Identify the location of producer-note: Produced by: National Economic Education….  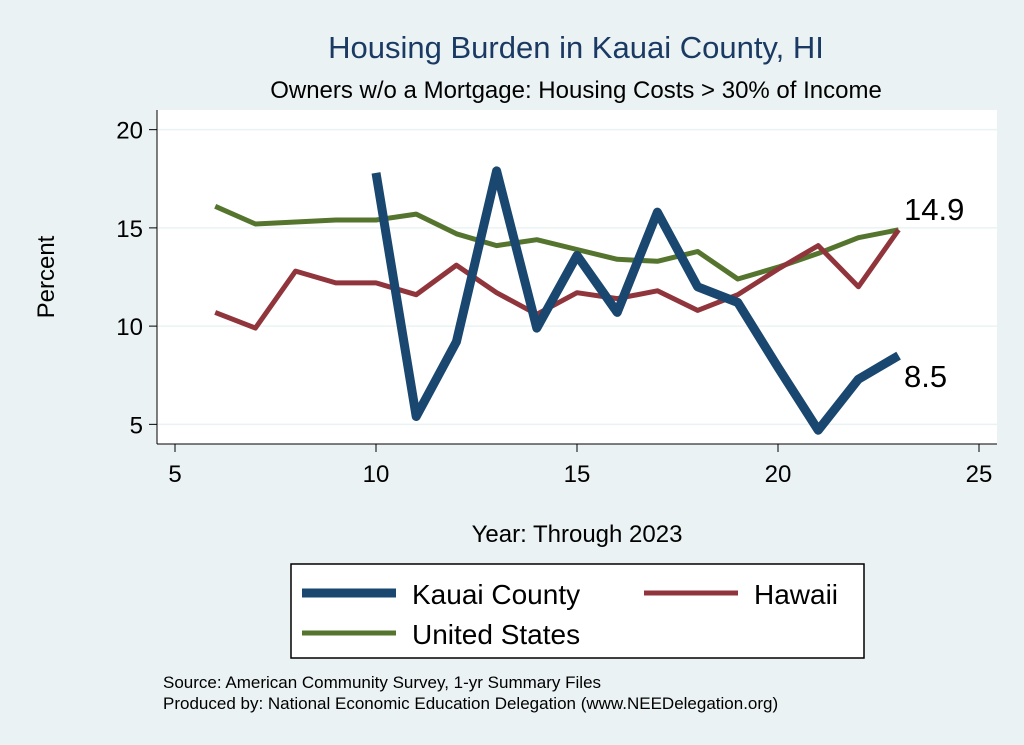
(470, 703).